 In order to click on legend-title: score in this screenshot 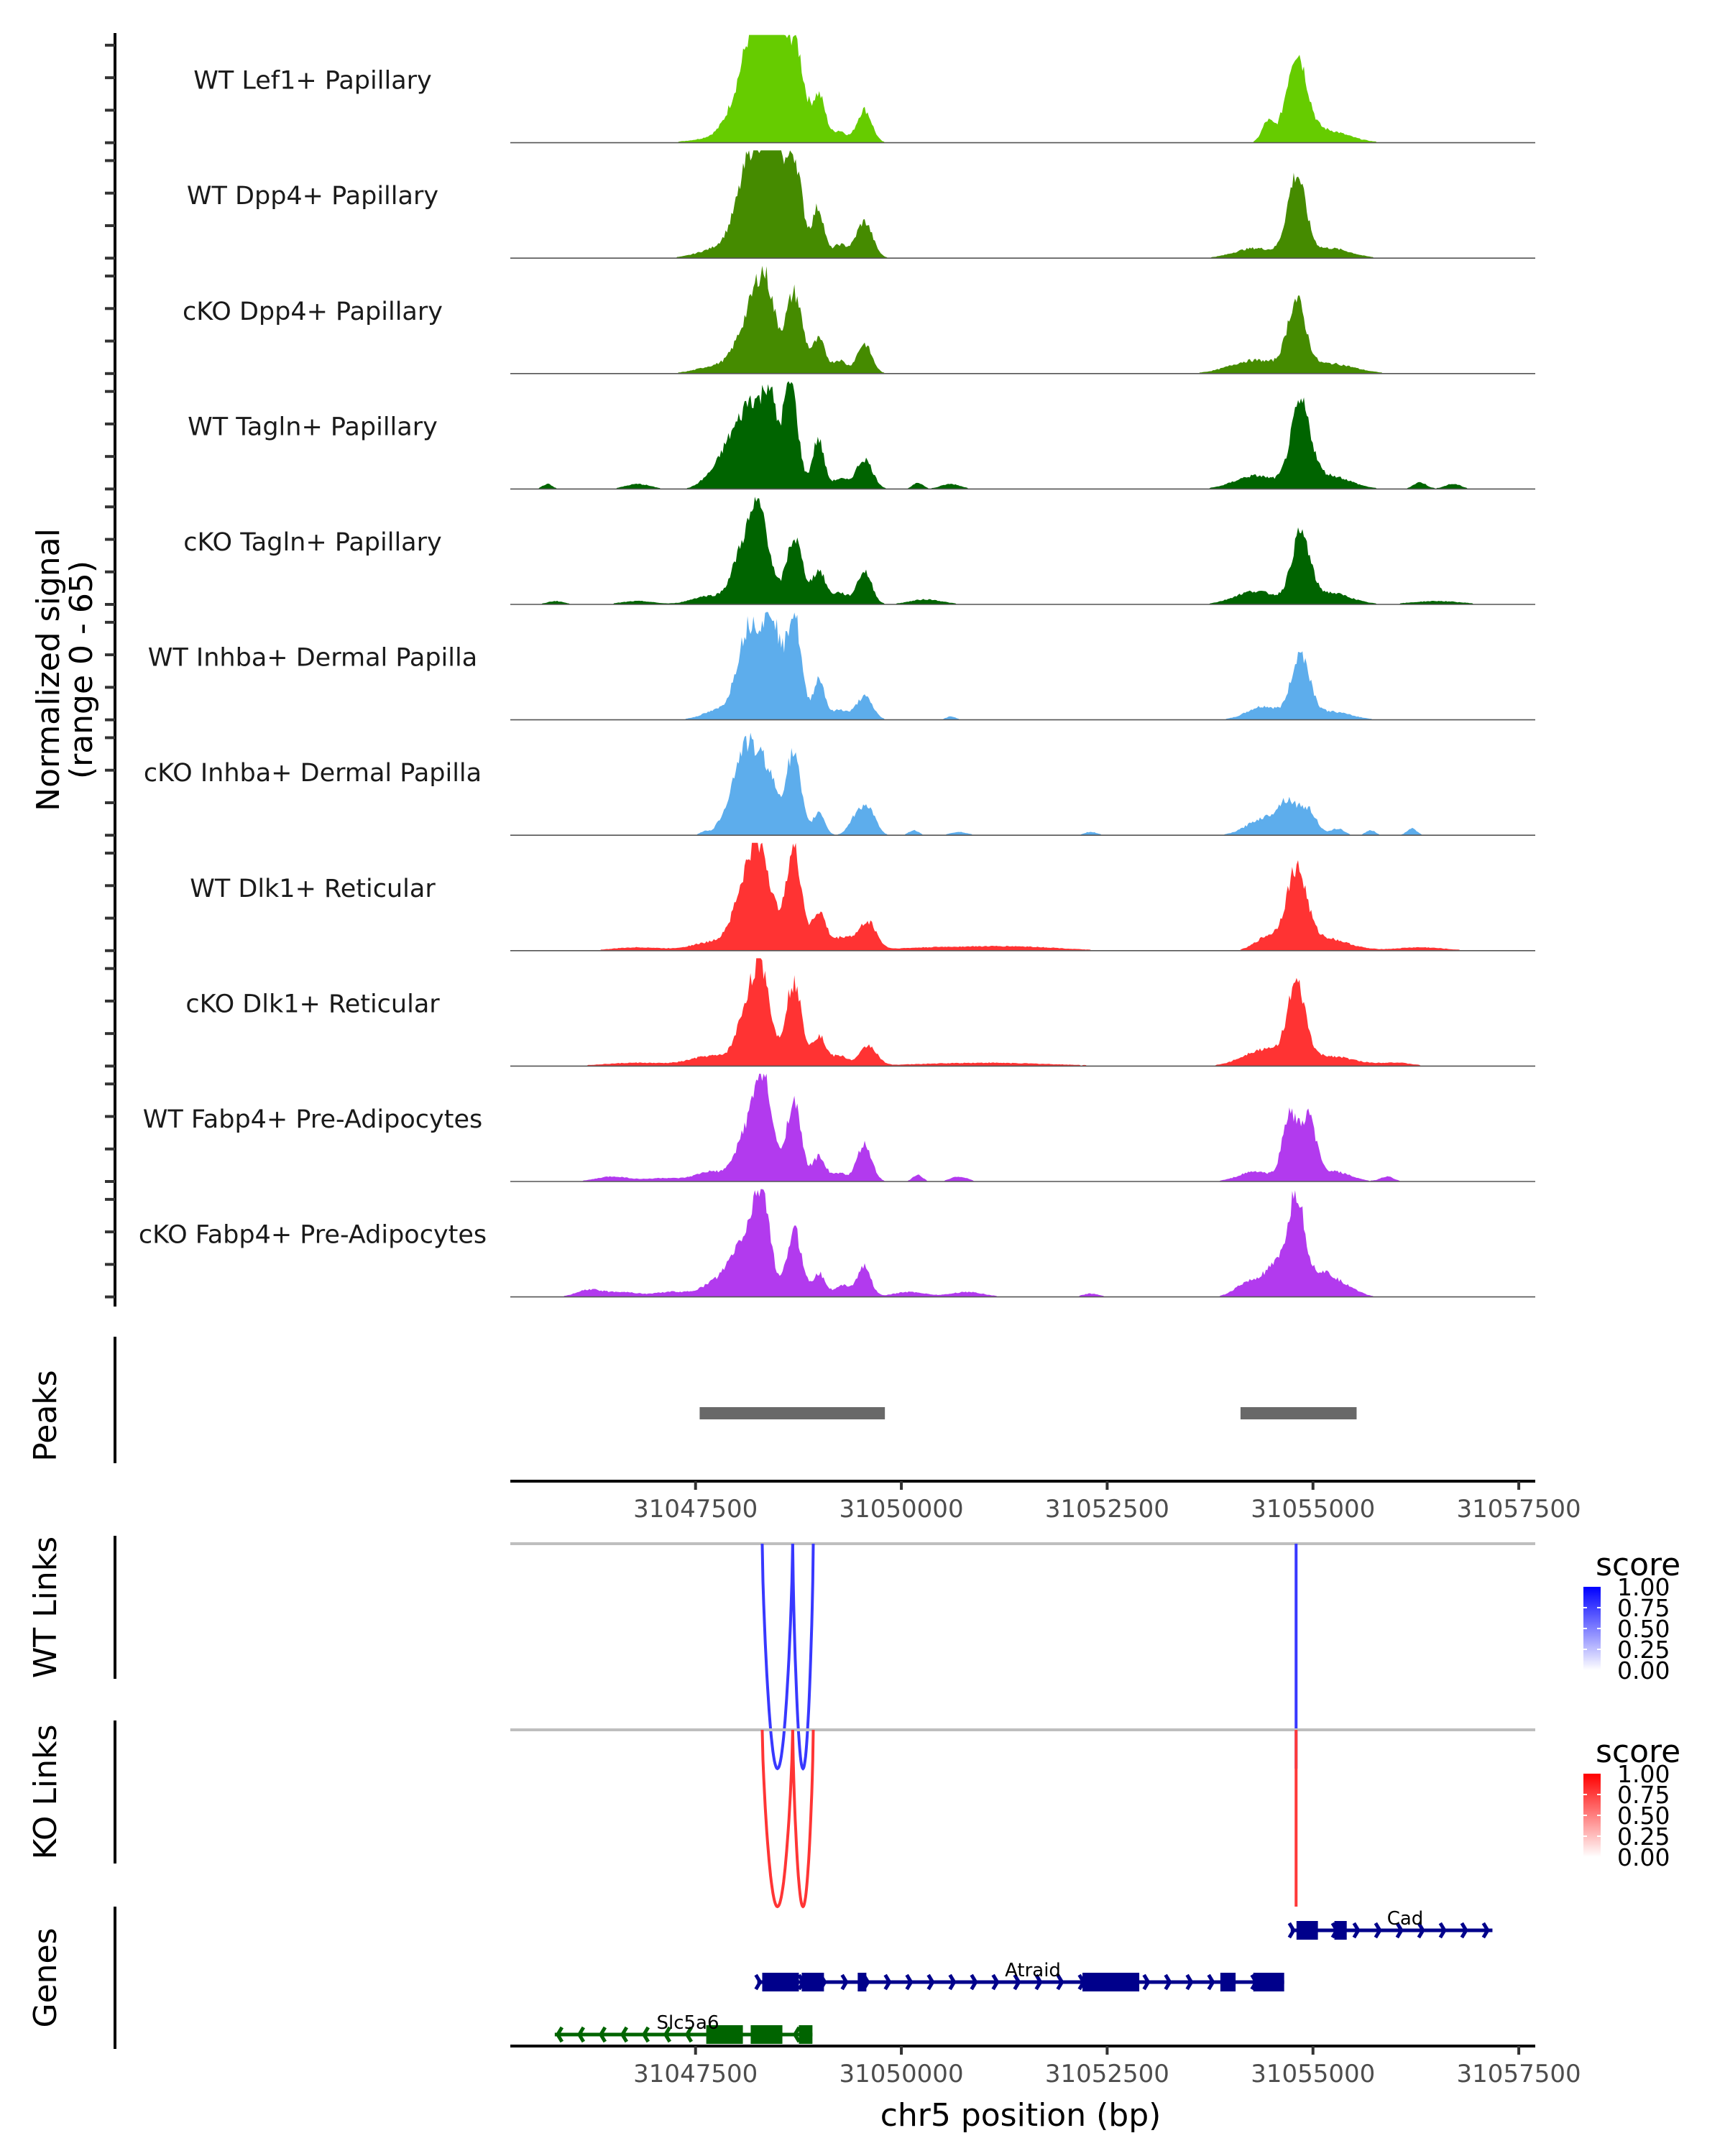, I will do `click(1638, 1752)`.